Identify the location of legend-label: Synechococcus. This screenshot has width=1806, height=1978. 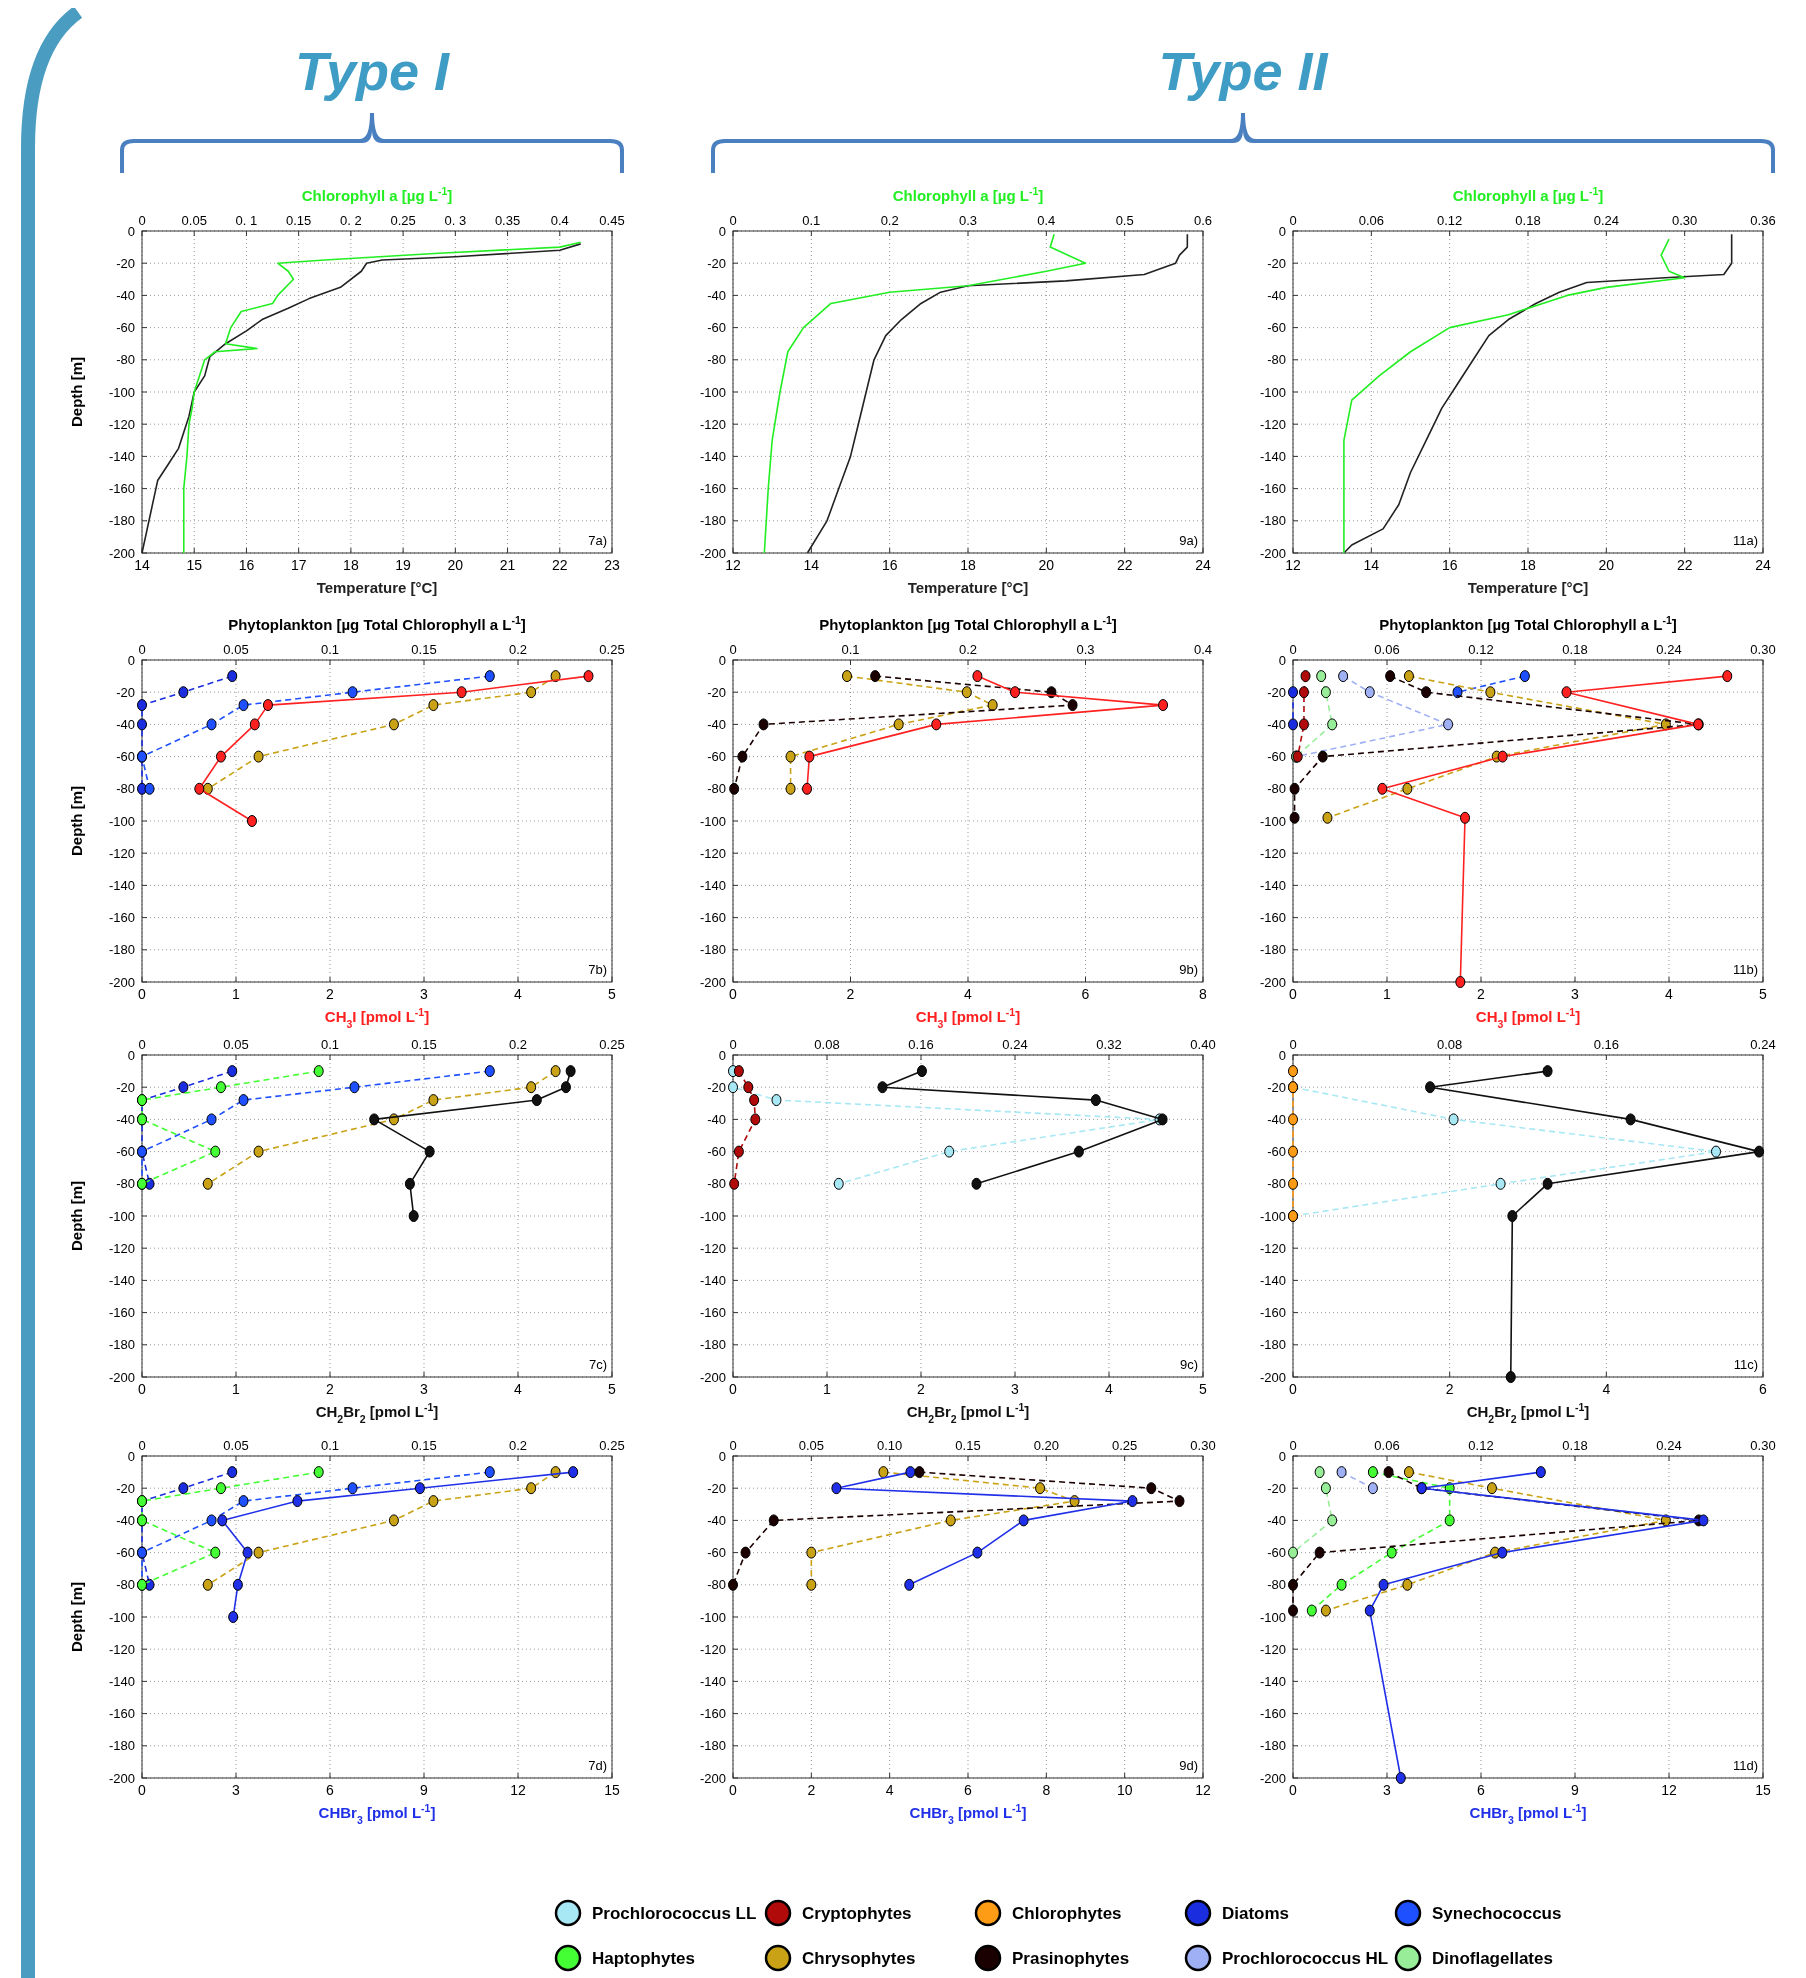
(1497, 1913).